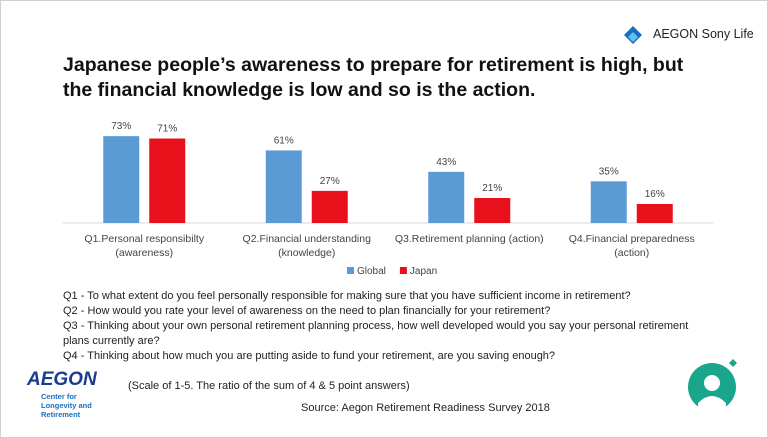  I want to click on x-tick-label: Q2.Financial understanding (knowledge), so click(306, 246).